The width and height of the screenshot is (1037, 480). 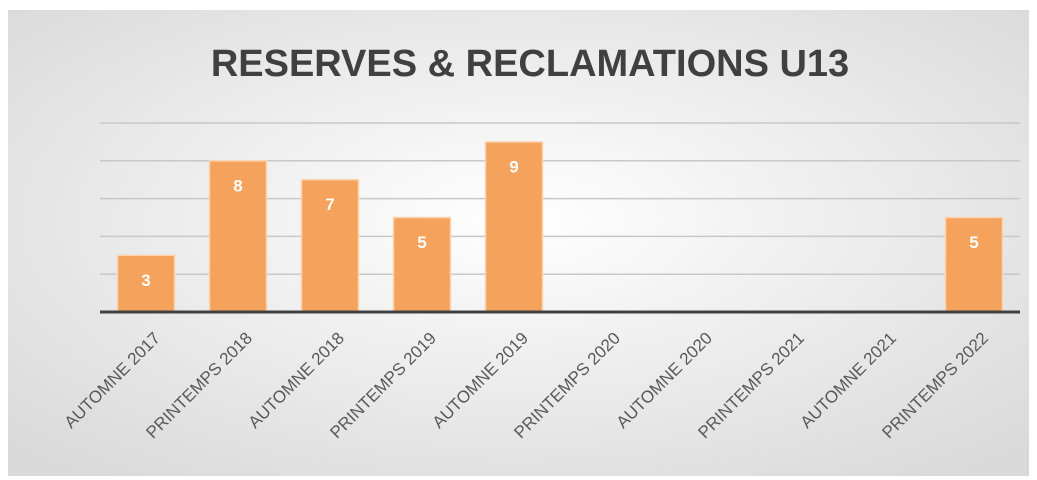 What do you see at coordinates (530, 64) in the screenshot?
I see `chart-title: RESERVES & RECLAMATIONS U13` at bounding box center [530, 64].